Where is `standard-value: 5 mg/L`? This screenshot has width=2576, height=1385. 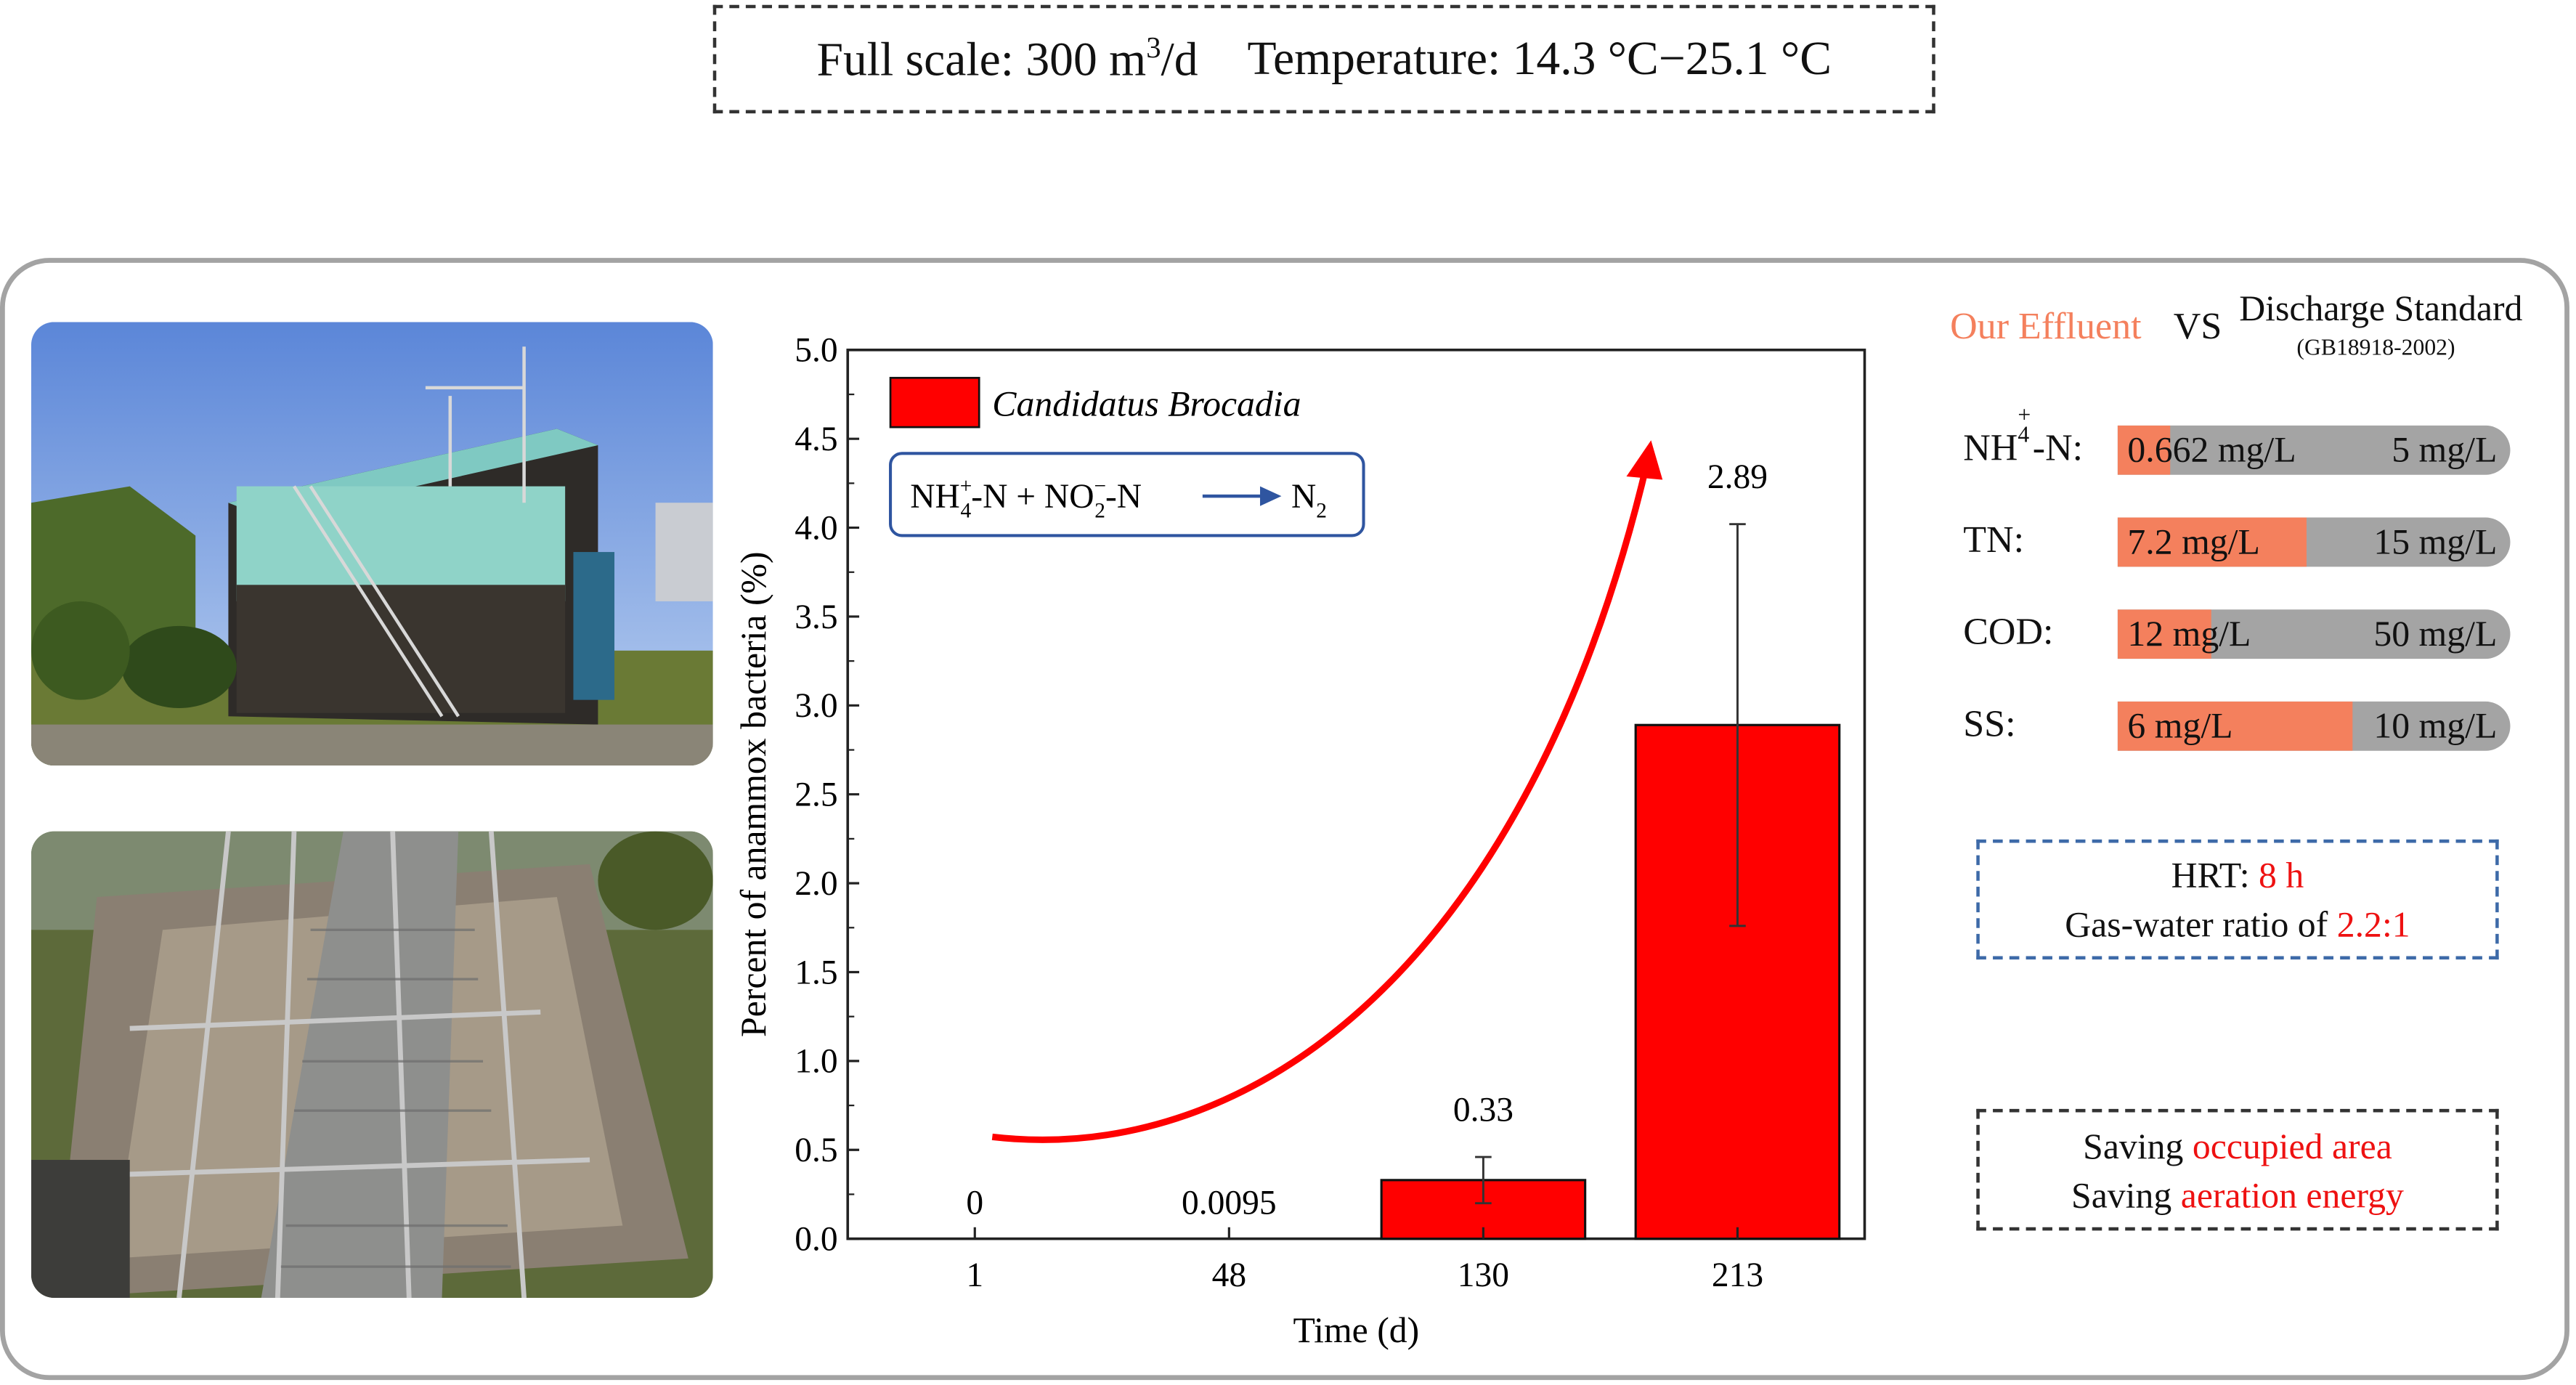
standard-value: 5 mg/L is located at coordinates (2445, 450).